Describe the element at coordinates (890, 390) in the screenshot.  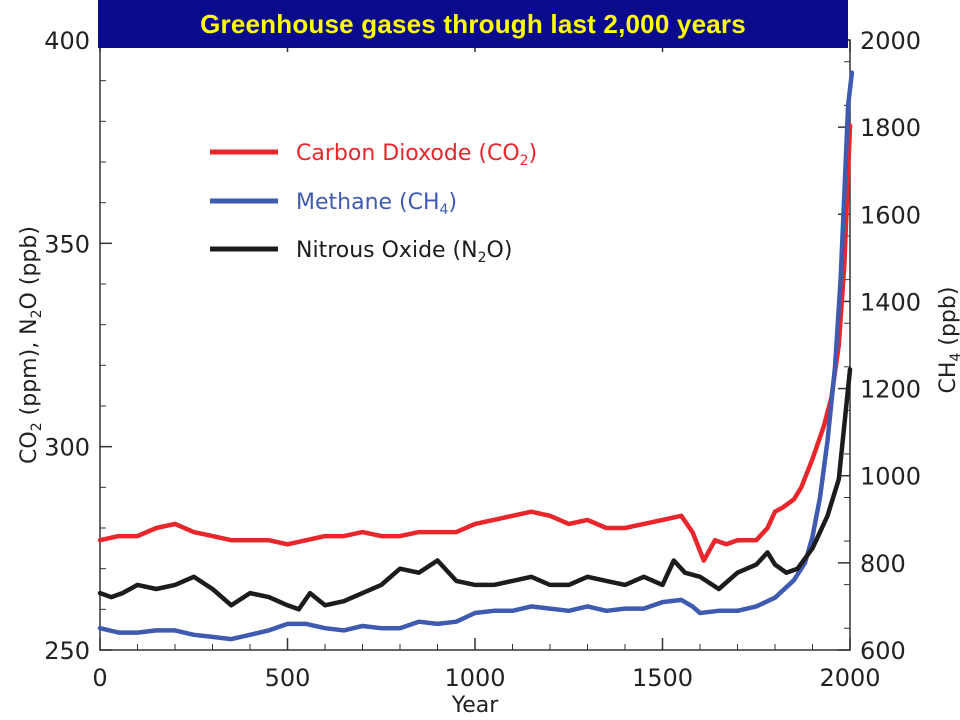
I see `y-right-tick-label: 1200` at that location.